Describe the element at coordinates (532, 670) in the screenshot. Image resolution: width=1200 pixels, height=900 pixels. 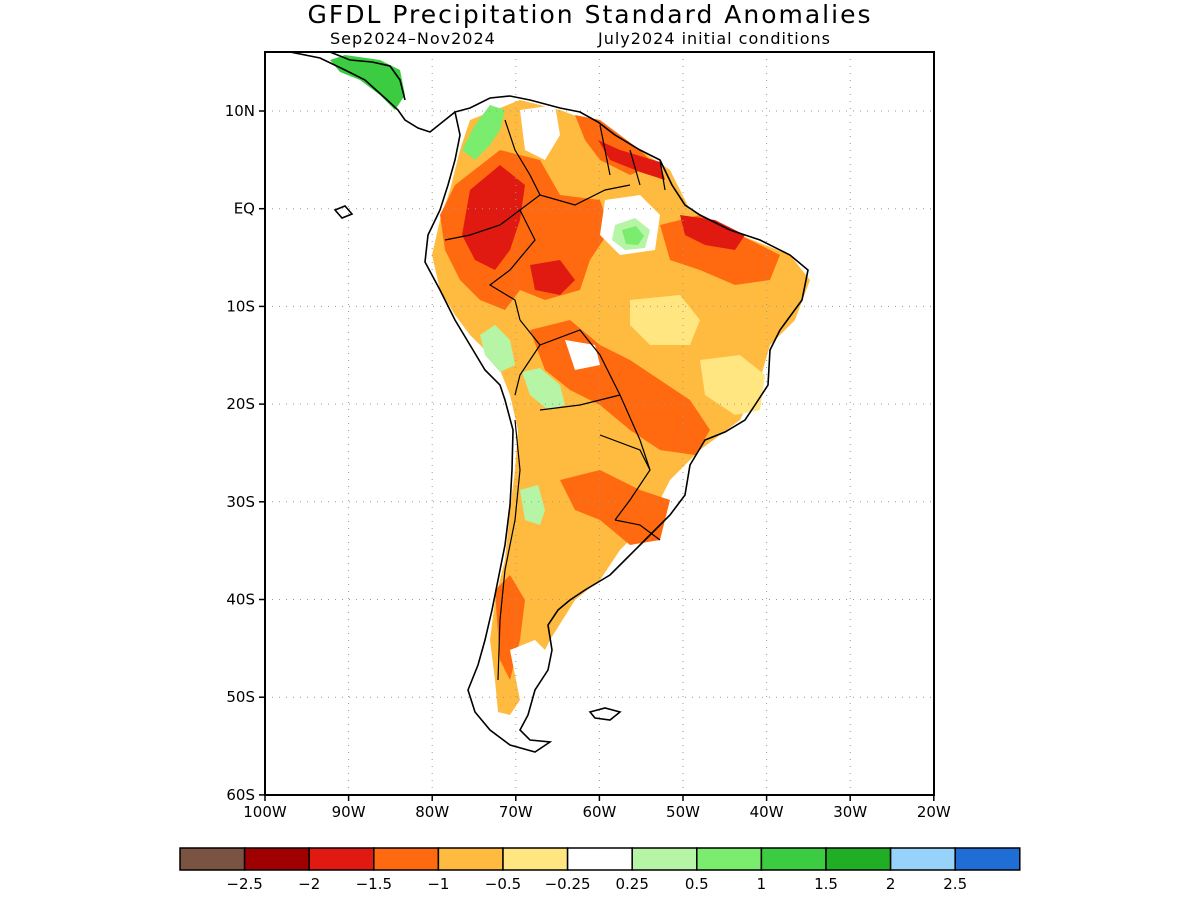
I see `anomaly-region-neutral-patagonia` at that location.